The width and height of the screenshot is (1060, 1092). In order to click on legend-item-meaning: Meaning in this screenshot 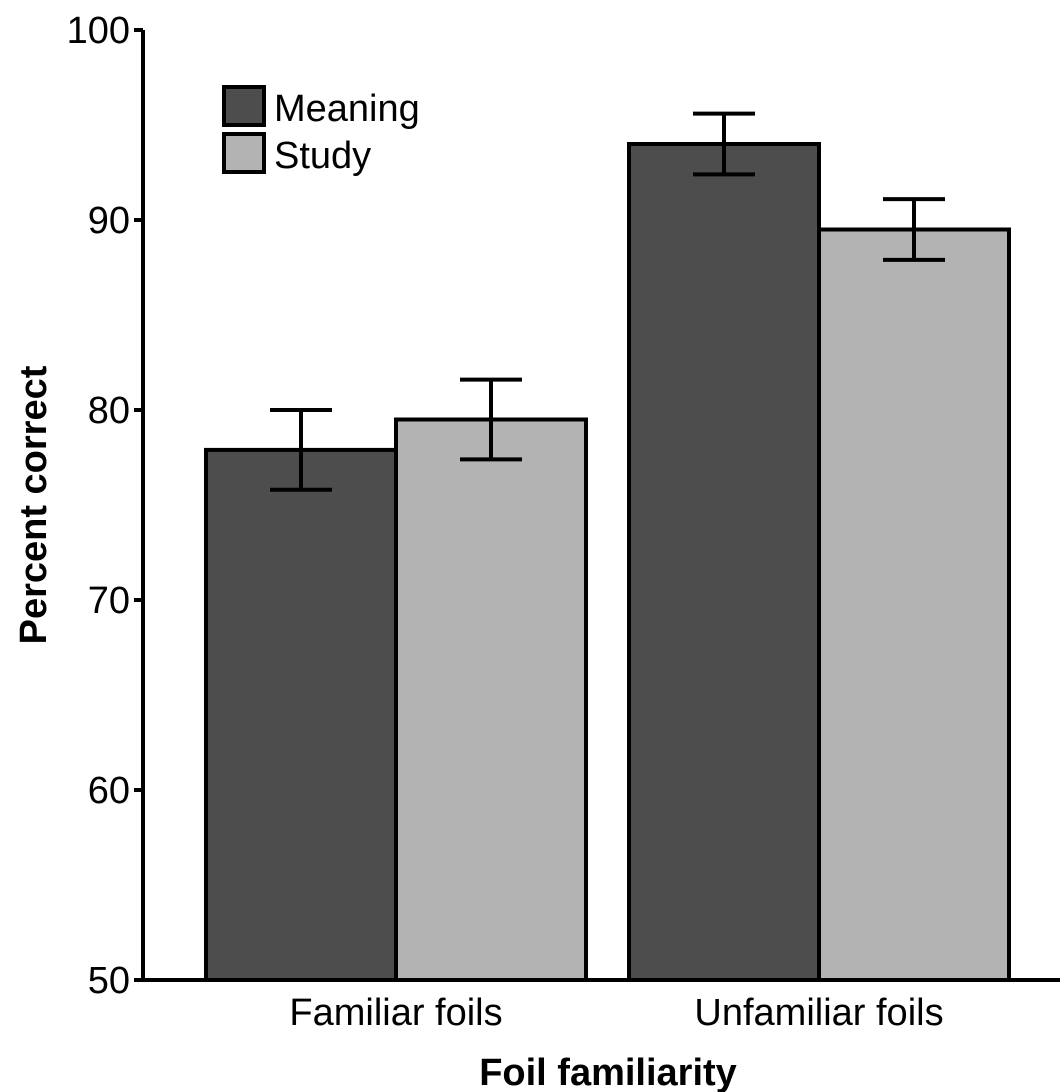, I will do `click(321, 107)`.